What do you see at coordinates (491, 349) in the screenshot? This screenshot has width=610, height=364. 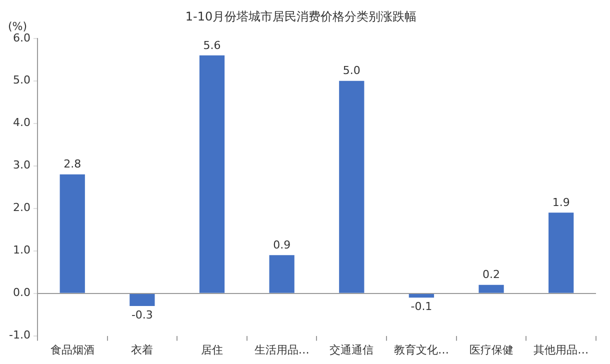 I see `x-tick-label: 医疗保健` at bounding box center [491, 349].